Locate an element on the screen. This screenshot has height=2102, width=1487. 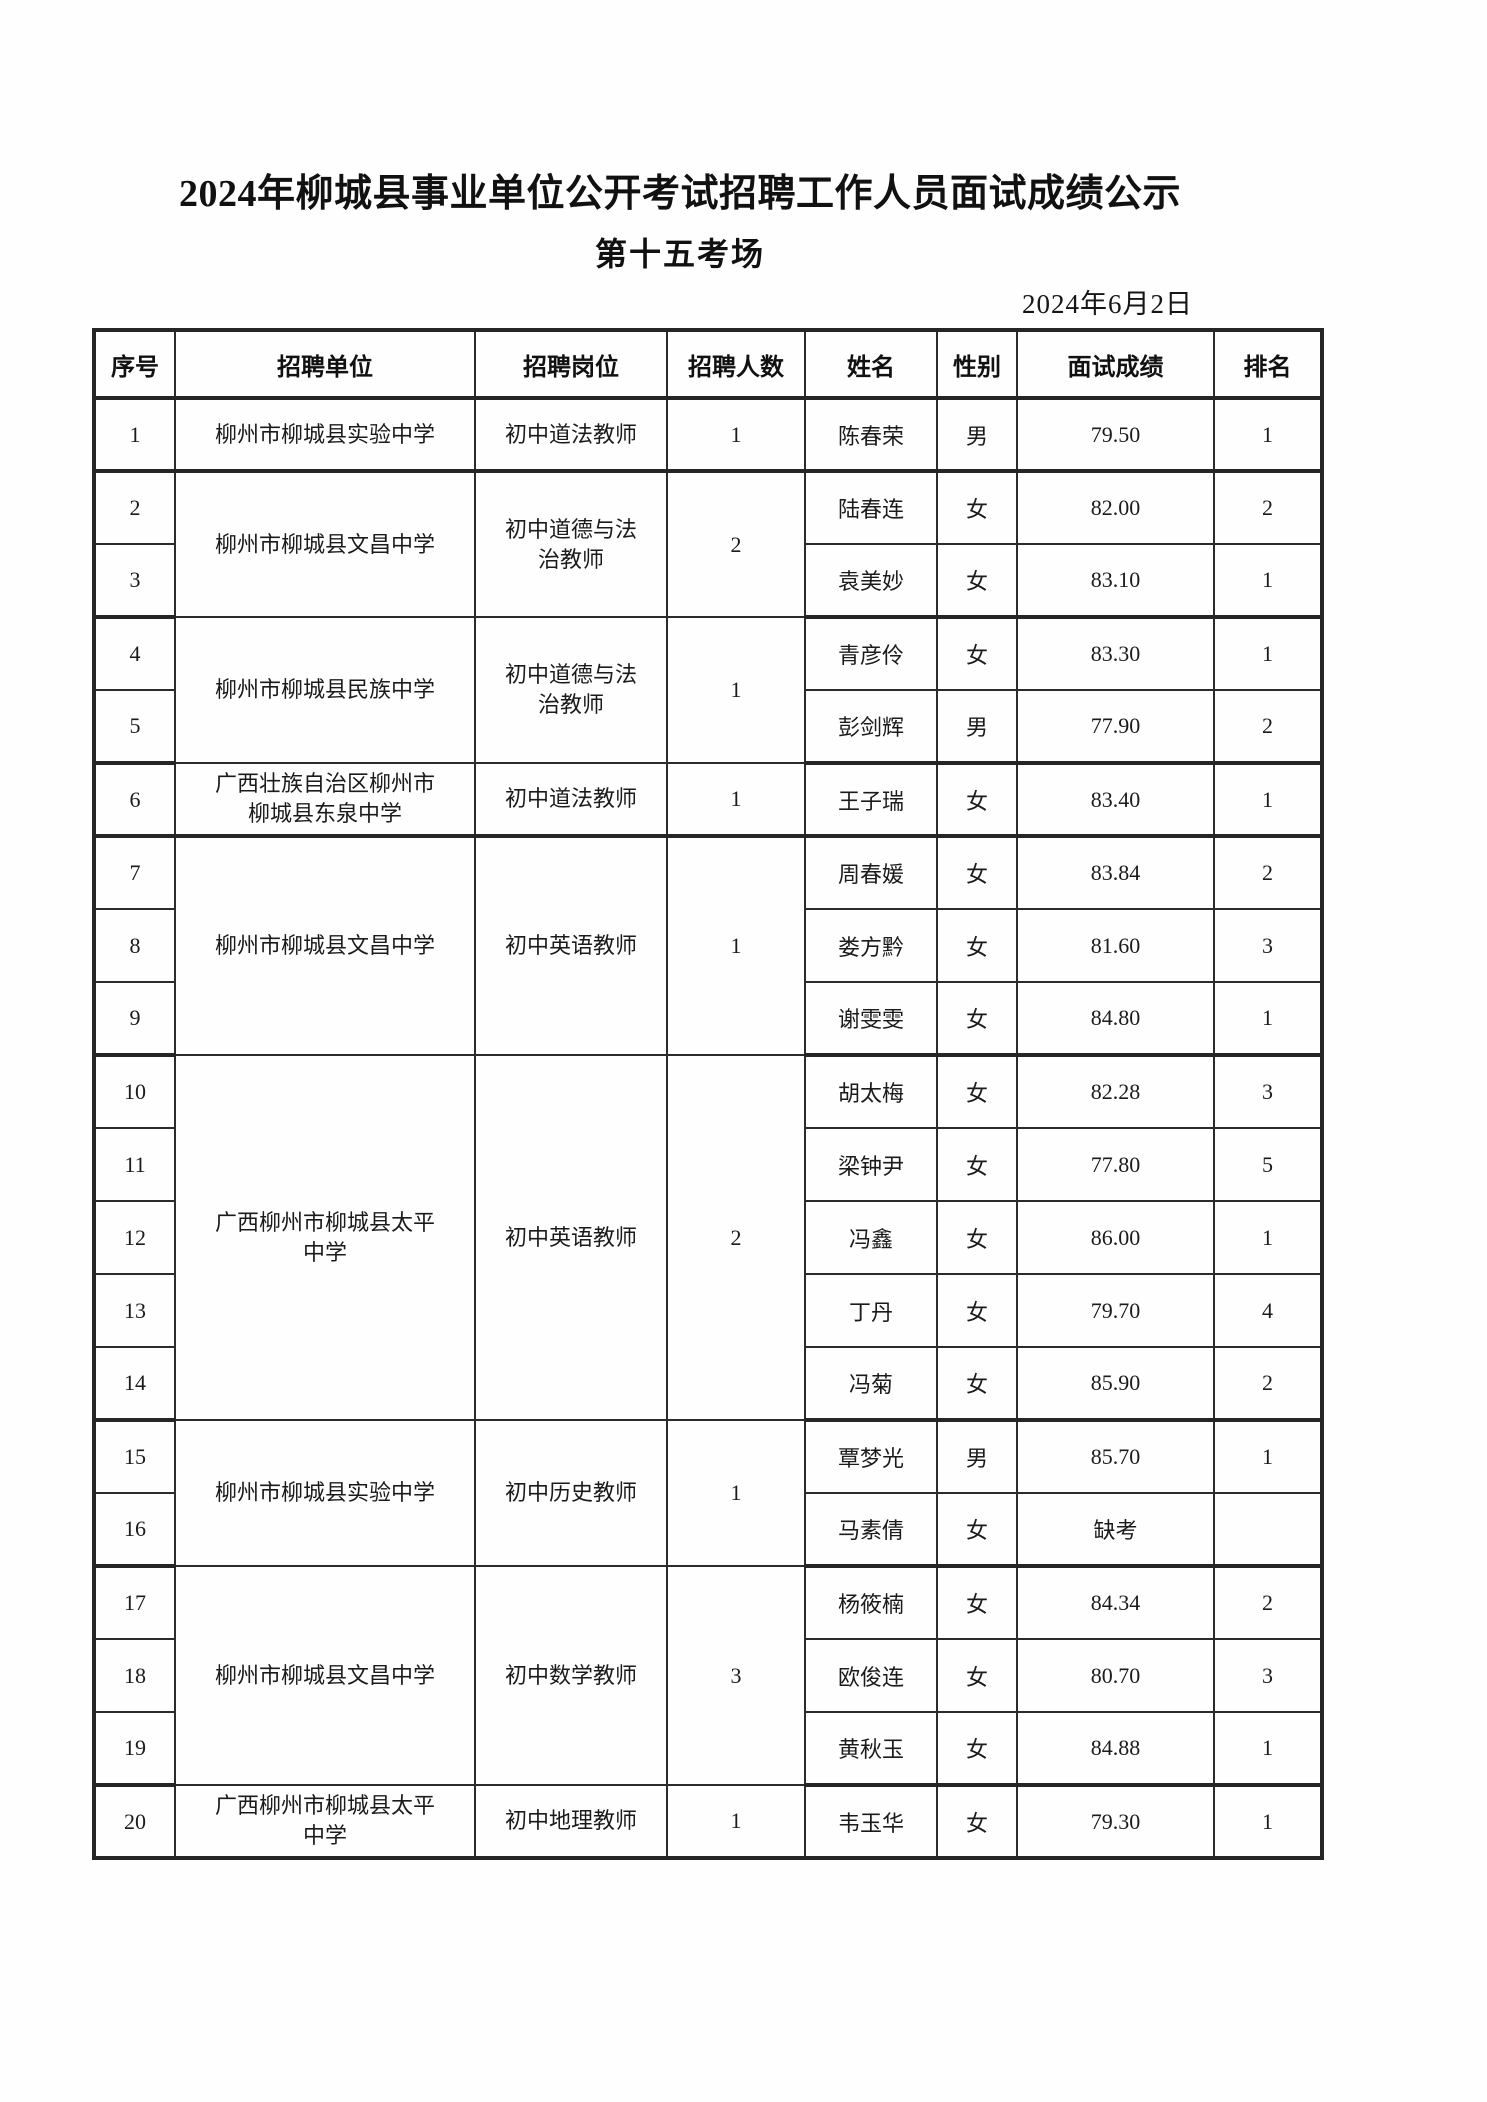
cell-score: 80.70 is located at coordinates (1115, 1675).